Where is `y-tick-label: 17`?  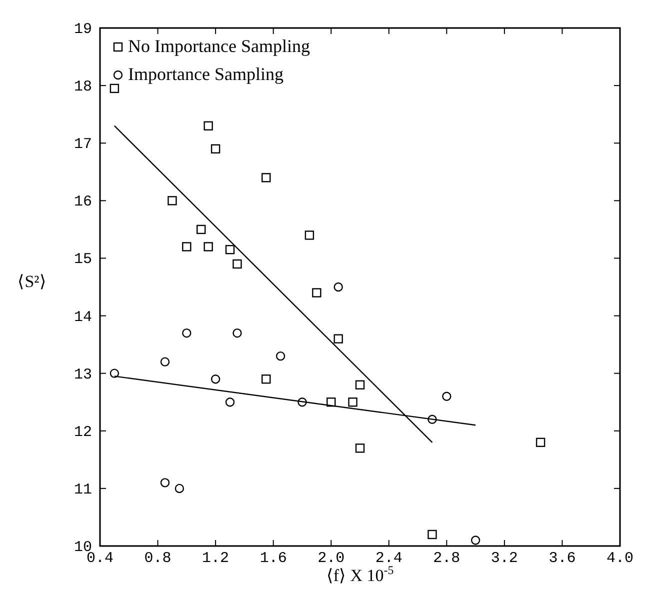 y-tick-label: 17 is located at coordinates (83, 145).